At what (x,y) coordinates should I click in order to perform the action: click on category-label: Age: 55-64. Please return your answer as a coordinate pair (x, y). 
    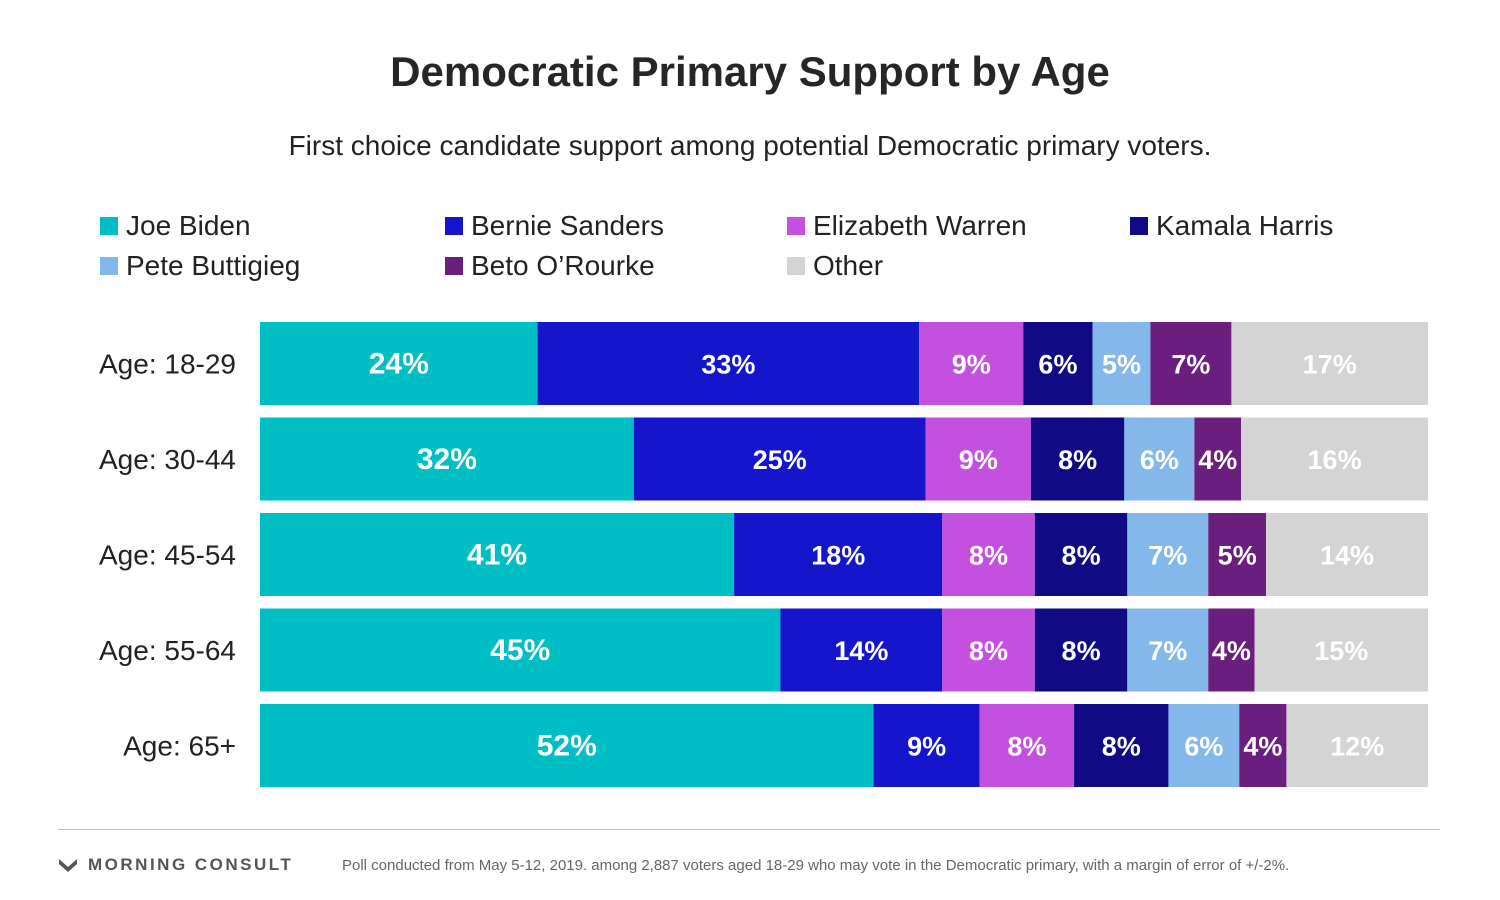
    Looking at the image, I should click on (167, 650).